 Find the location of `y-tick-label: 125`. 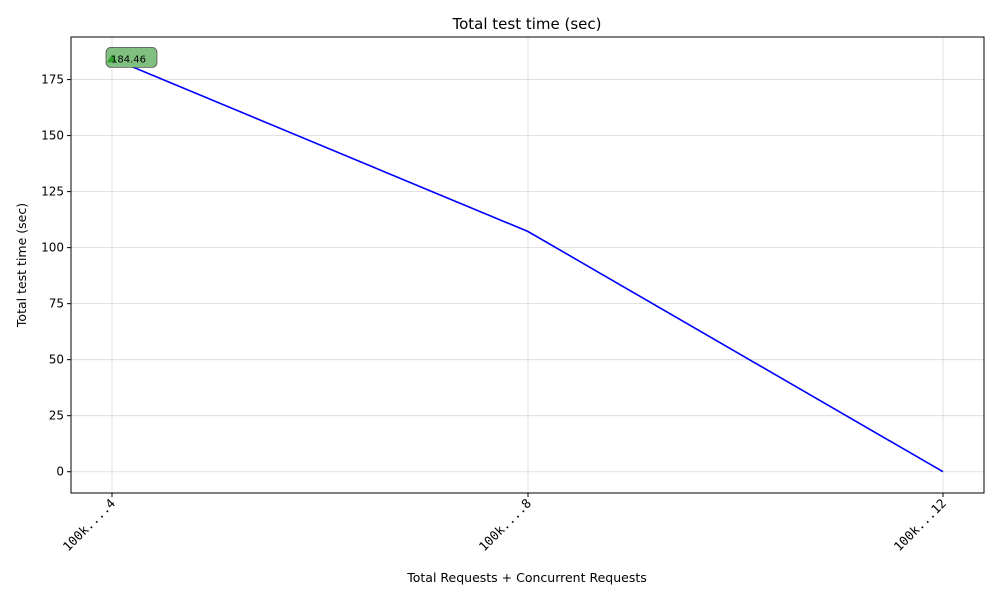

y-tick-label: 125 is located at coordinates (52, 192).